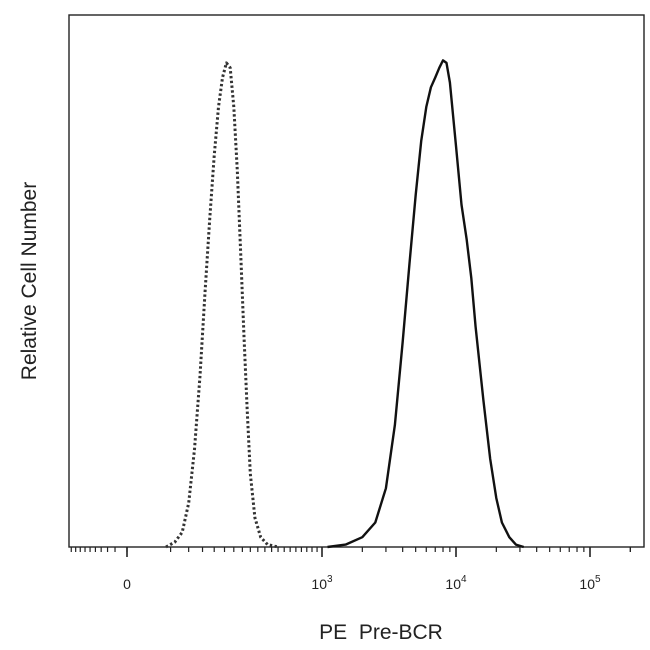 This screenshot has height=650, width=650. What do you see at coordinates (362, 583) in the screenshot?
I see `x-tick-labels: 0 10³ 10⁴ 10⁵` at bounding box center [362, 583].